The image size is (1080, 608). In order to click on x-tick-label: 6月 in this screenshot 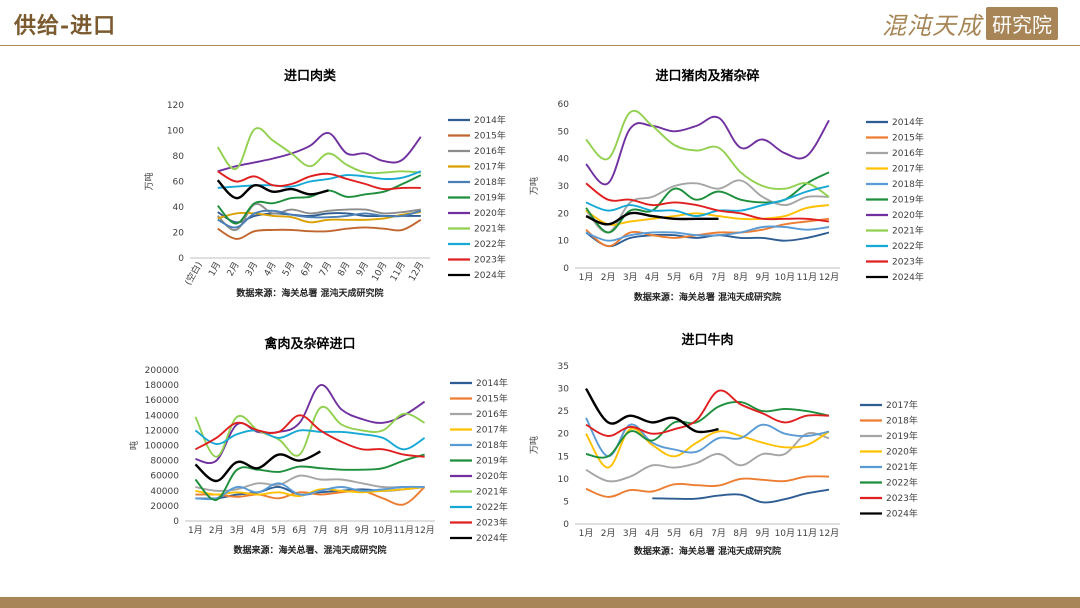, I will do `click(299, 530)`.